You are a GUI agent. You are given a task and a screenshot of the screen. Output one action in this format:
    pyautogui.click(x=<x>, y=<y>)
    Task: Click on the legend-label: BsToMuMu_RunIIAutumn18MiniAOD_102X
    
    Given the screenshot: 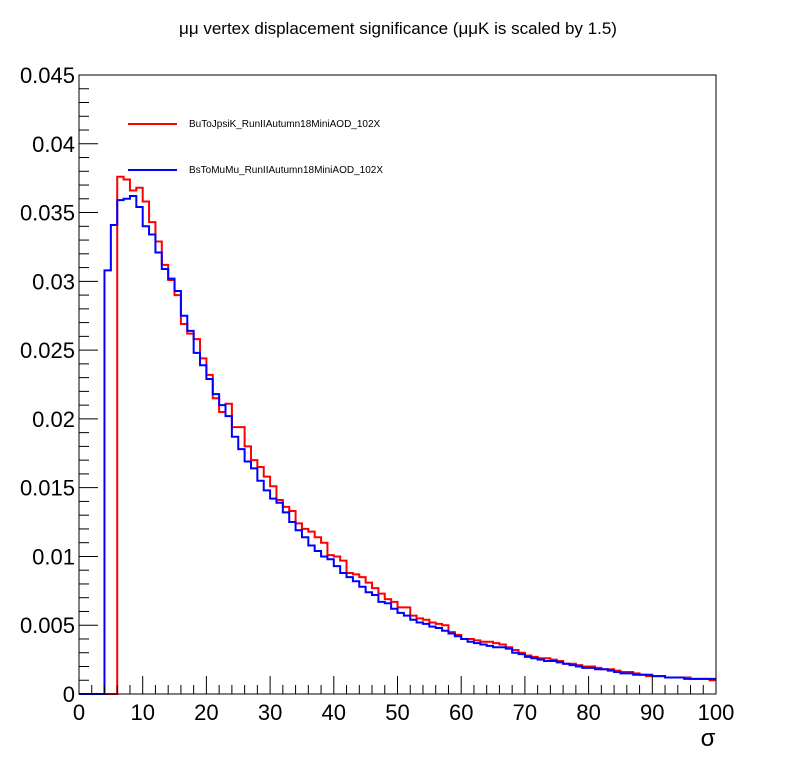 What is the action you would take?
    pyautogui.click(x=286, y=170)
    